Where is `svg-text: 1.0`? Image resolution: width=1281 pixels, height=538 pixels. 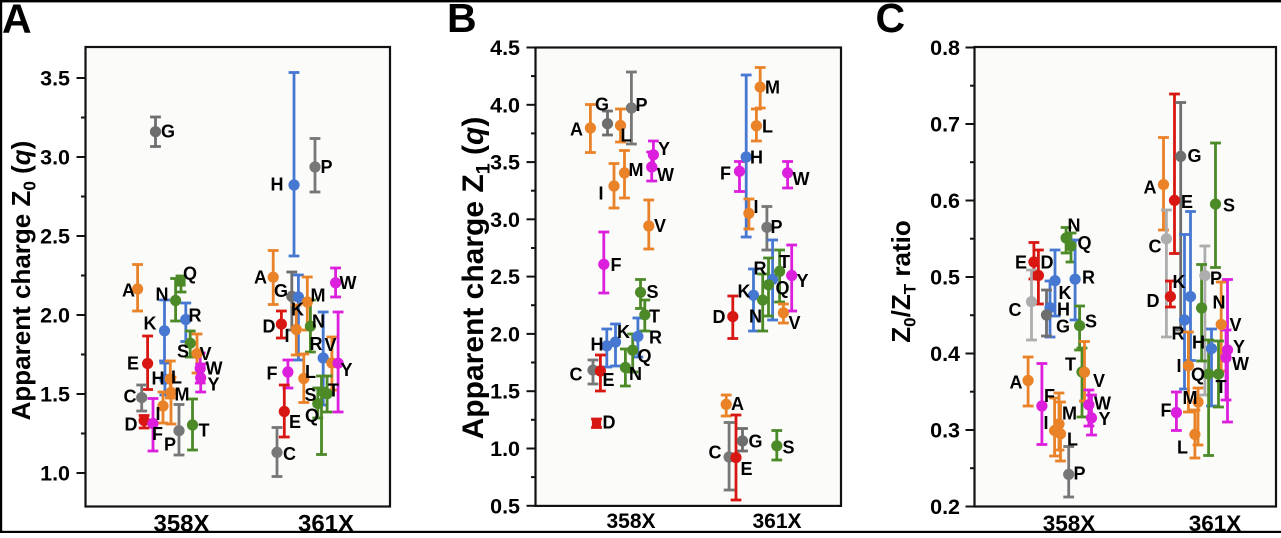 svg-text: 1.0 is located at coordinates (505, 449).